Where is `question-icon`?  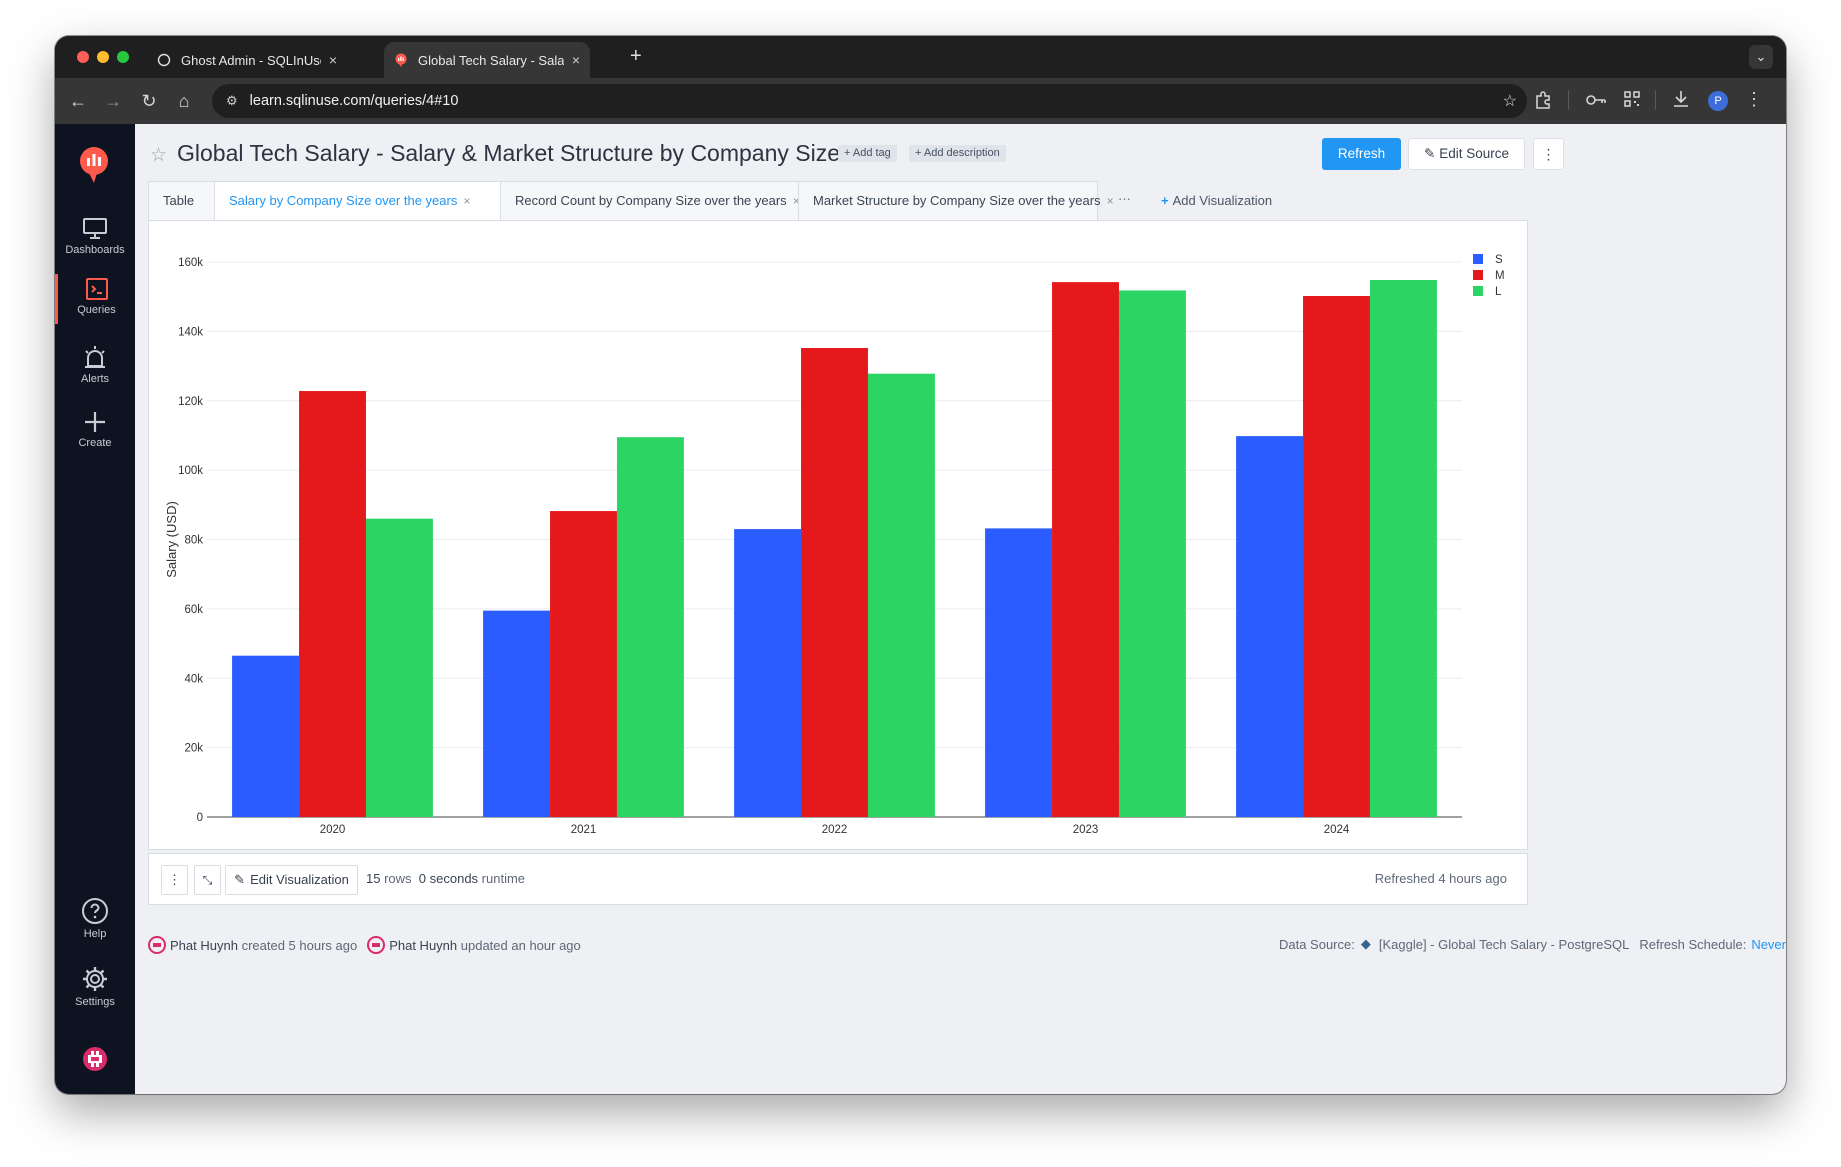 question-icon is located at coordinates (95, 911).